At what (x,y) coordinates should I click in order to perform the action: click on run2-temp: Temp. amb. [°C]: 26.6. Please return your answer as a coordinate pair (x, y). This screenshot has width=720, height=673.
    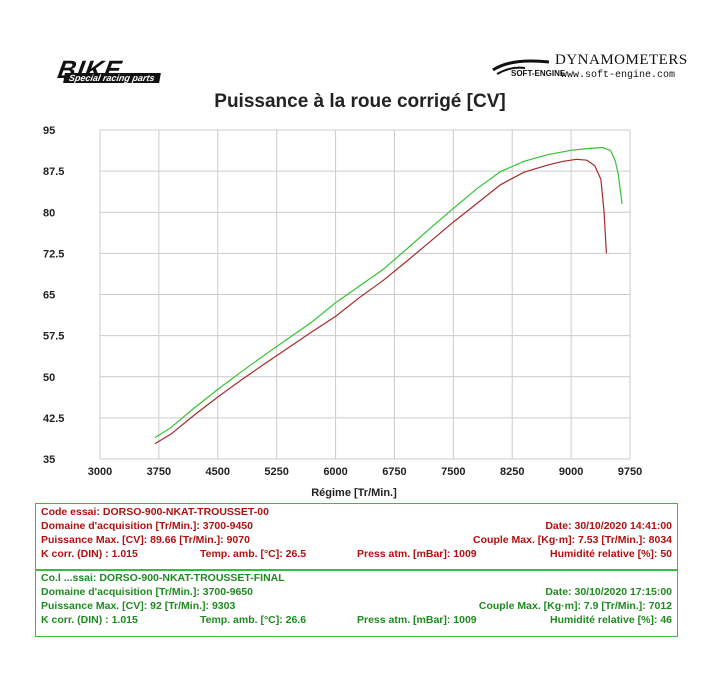
    Looking at the image, I should click on (253, 620).